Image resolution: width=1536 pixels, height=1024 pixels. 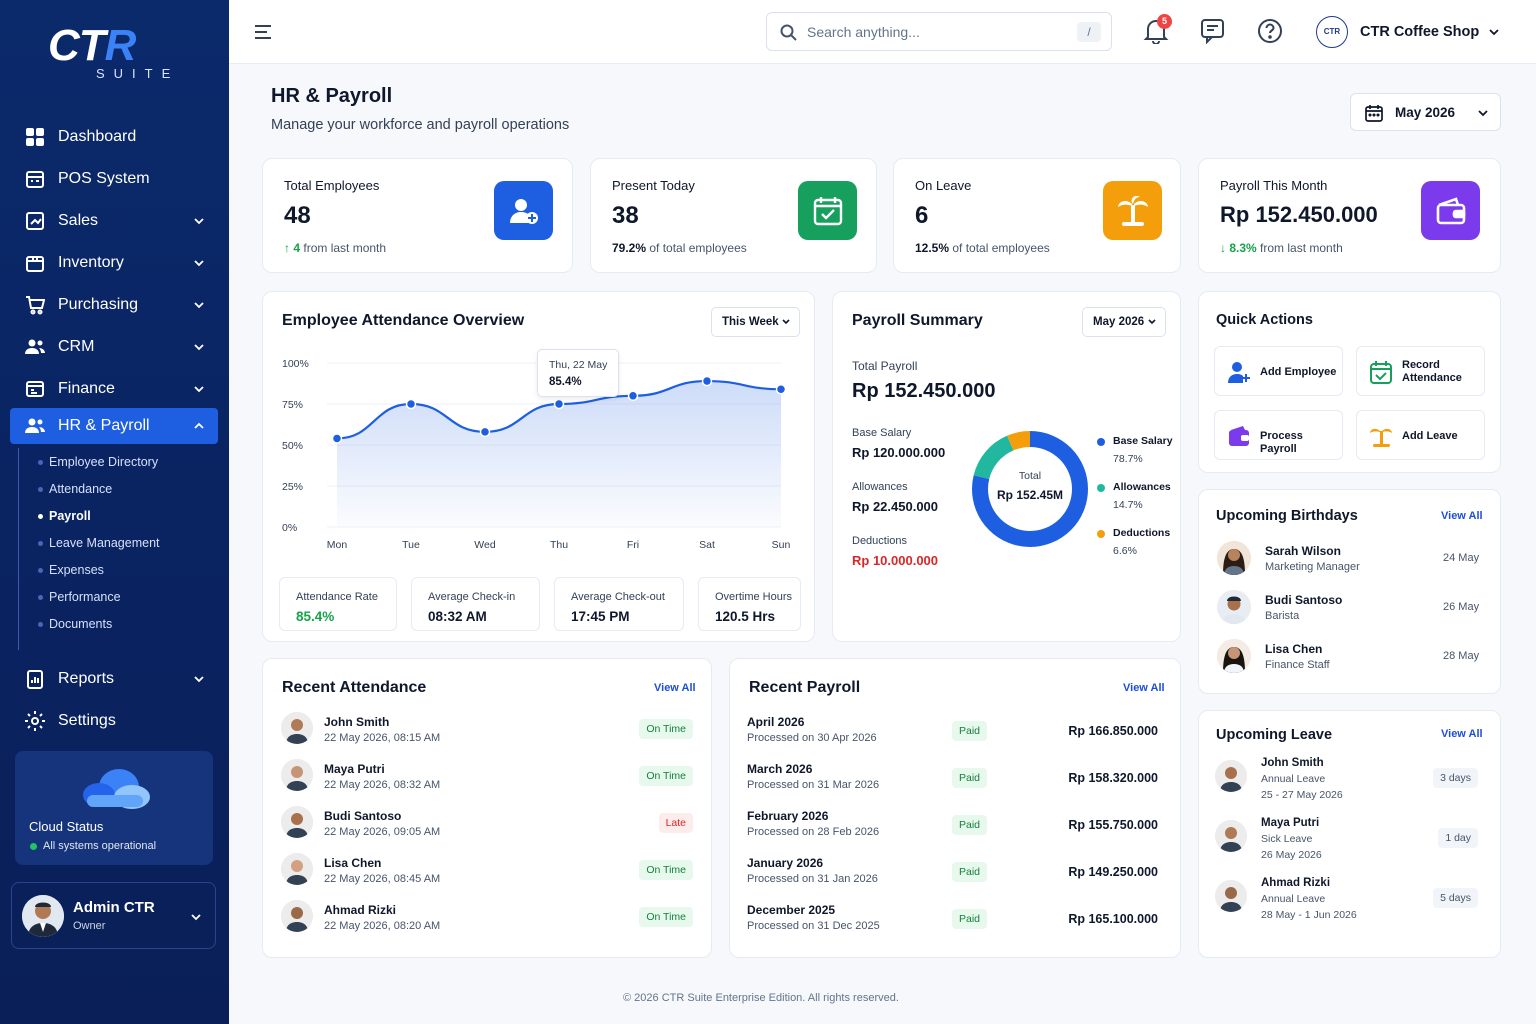 What do you see at coordinates (1461, 607) in the screenshot?
I see `birthday-date: 26 May` at bounding box center [1461, 607].